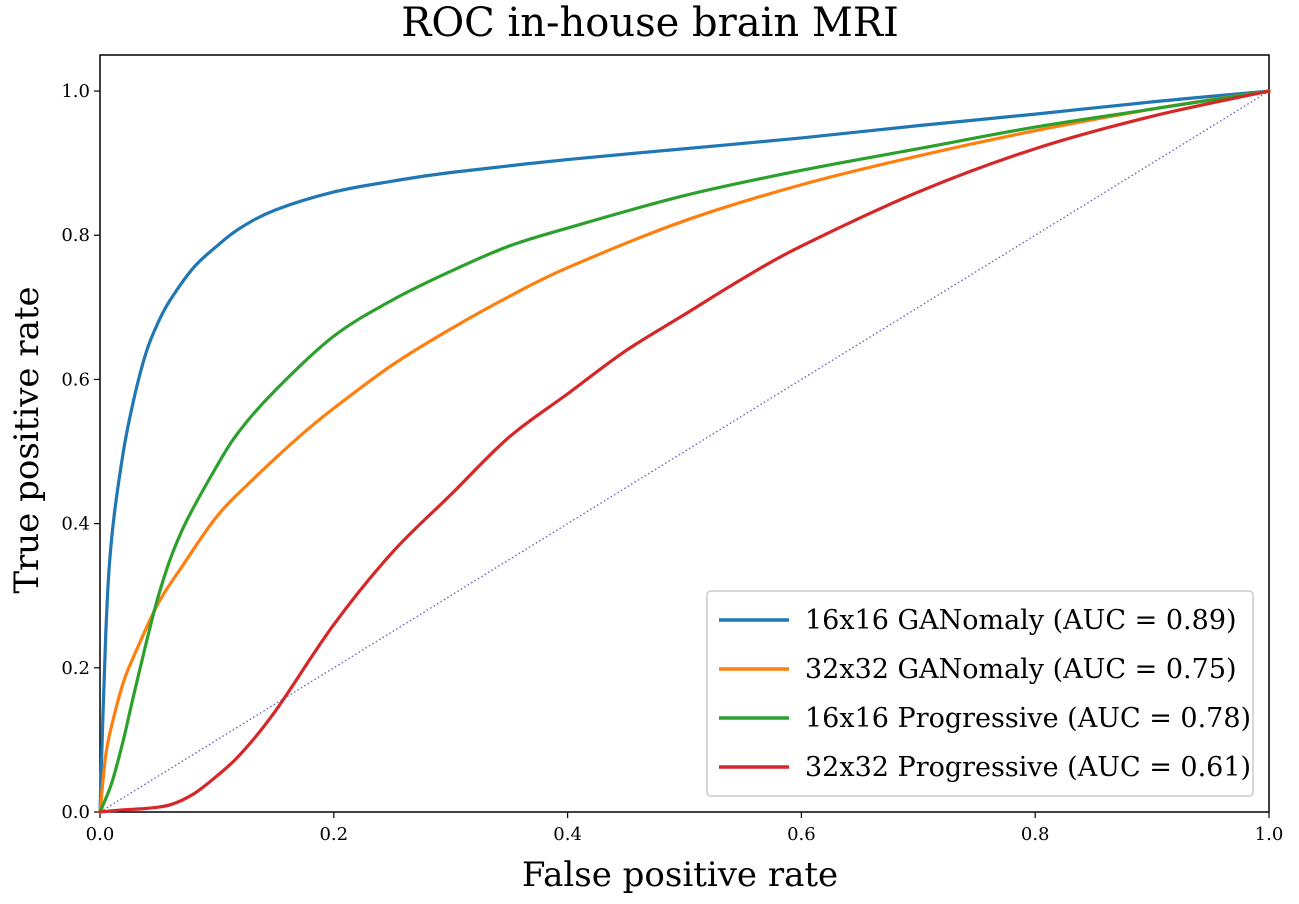 The image size is (1299, 904). I want to click on legend-label: 32x32 GANomaly (AUC = 0.75), so click(1021, 669).